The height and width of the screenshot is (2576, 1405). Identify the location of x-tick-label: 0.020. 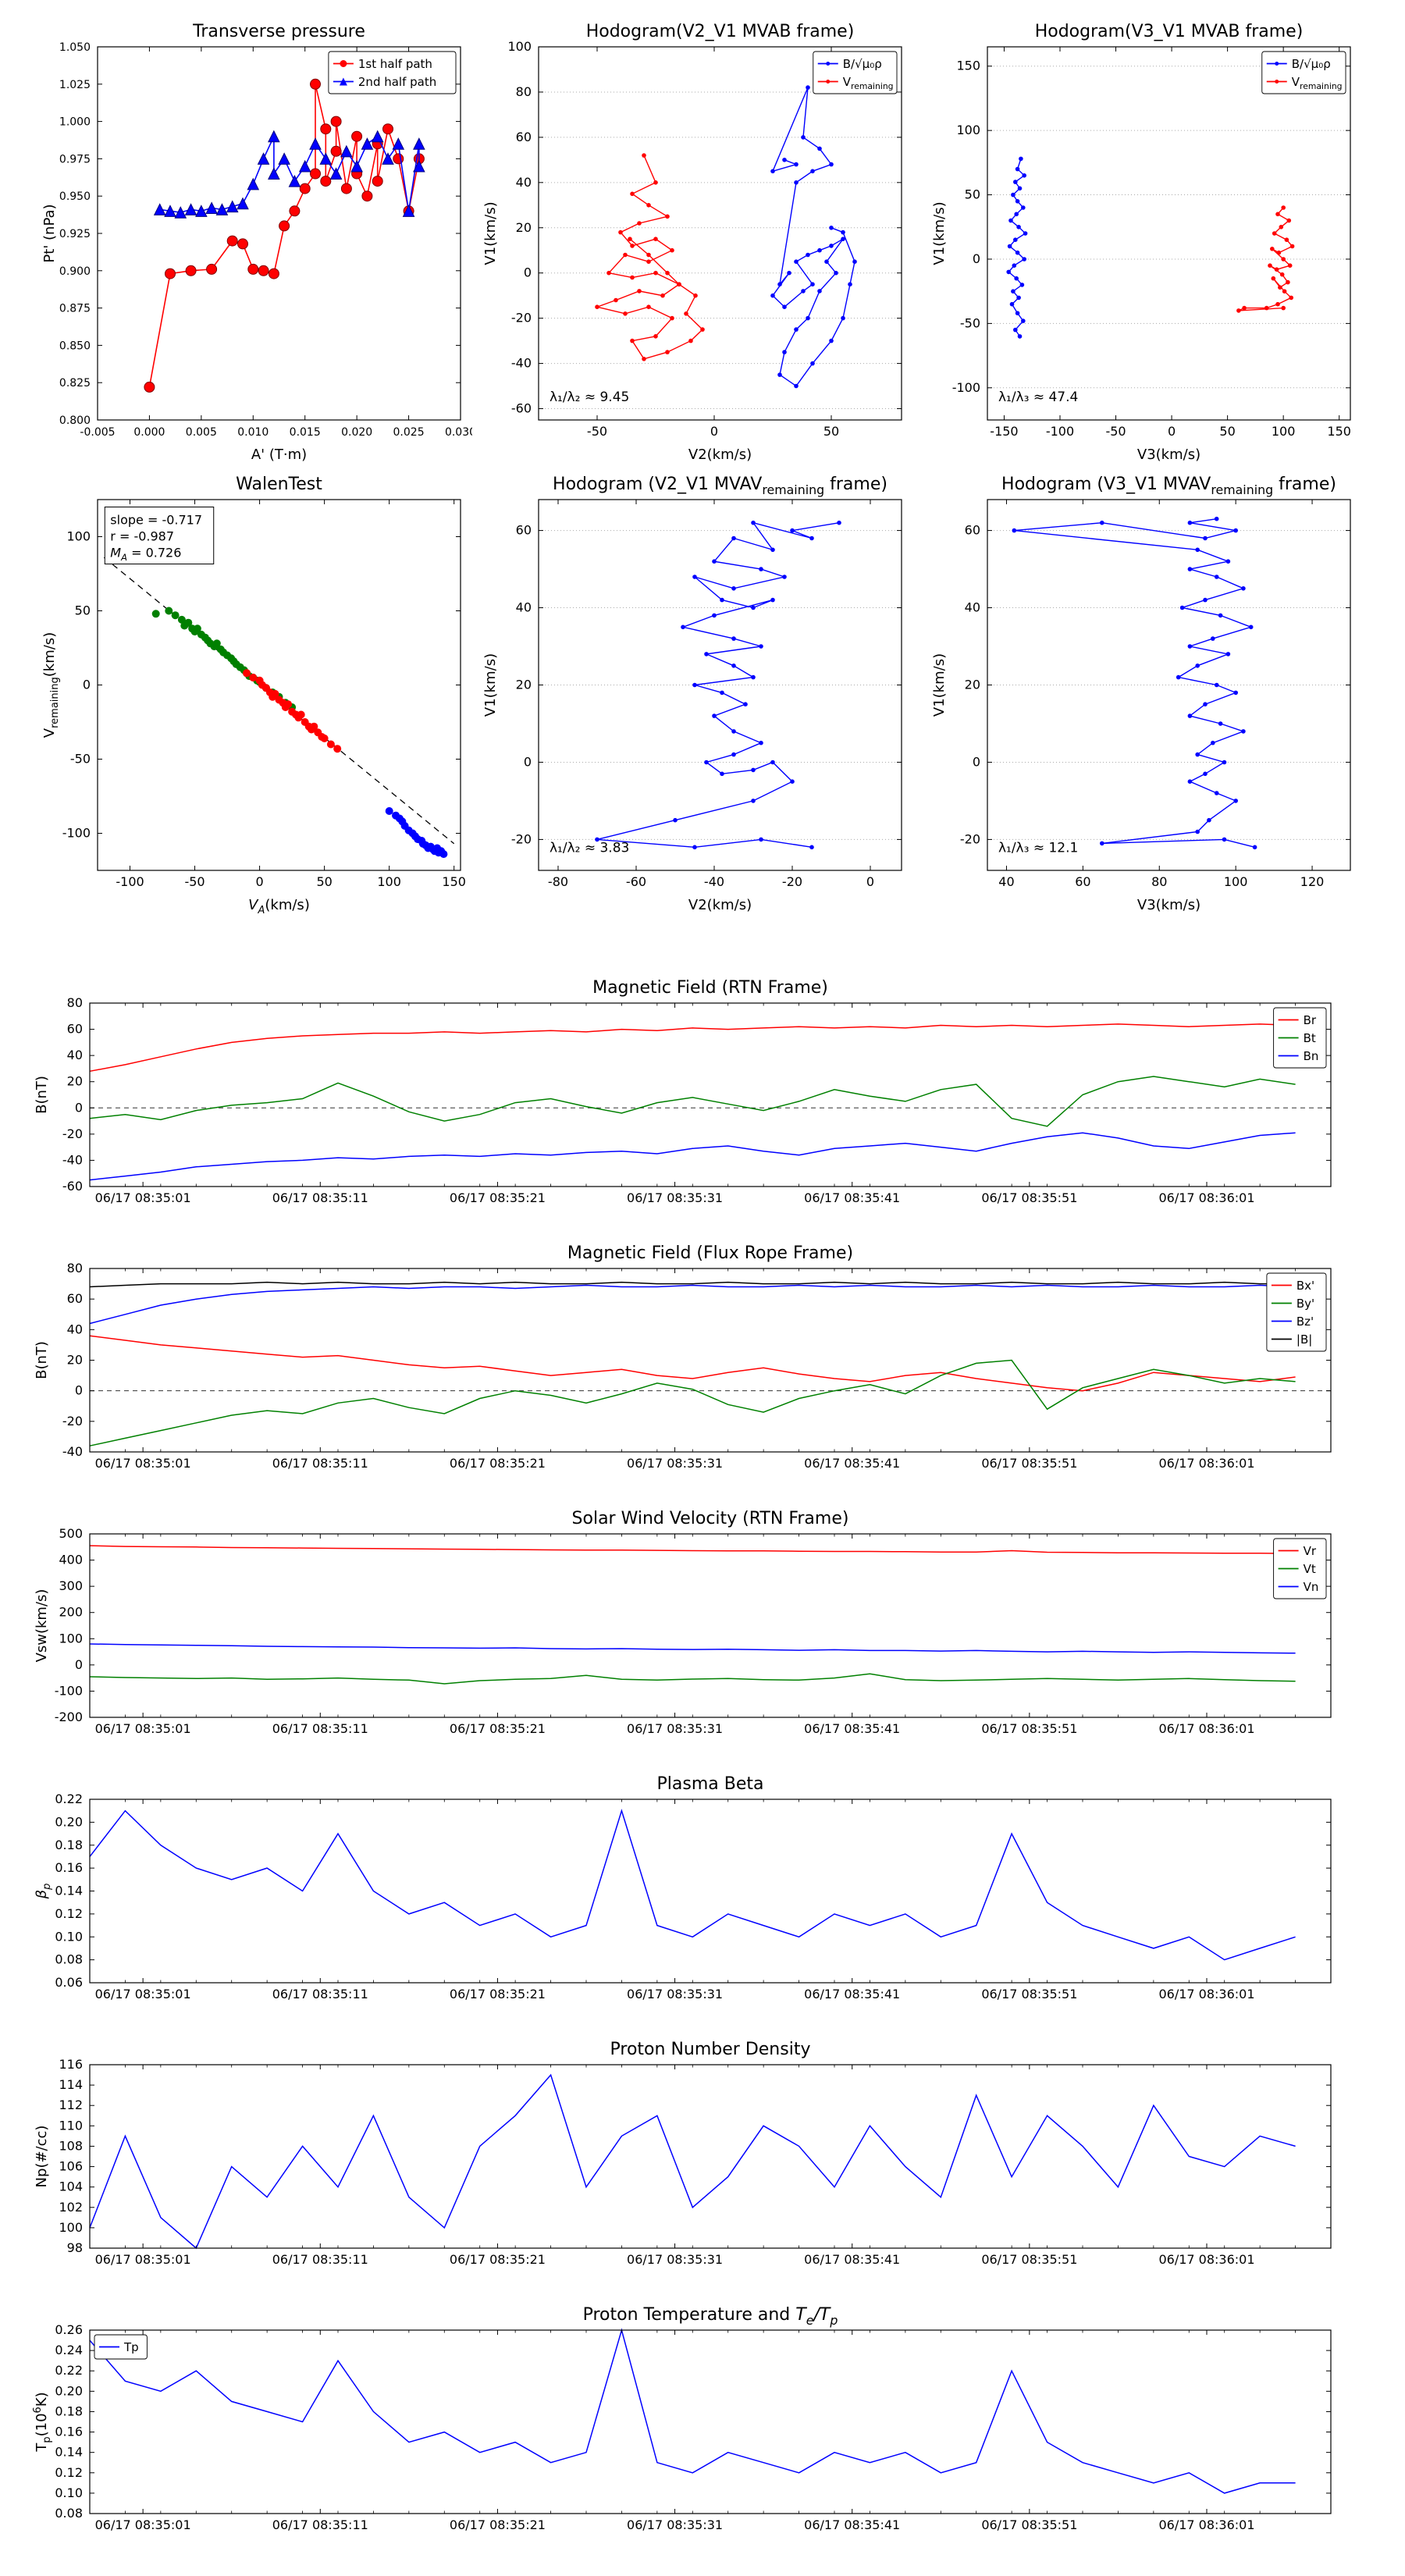
(357, 432).